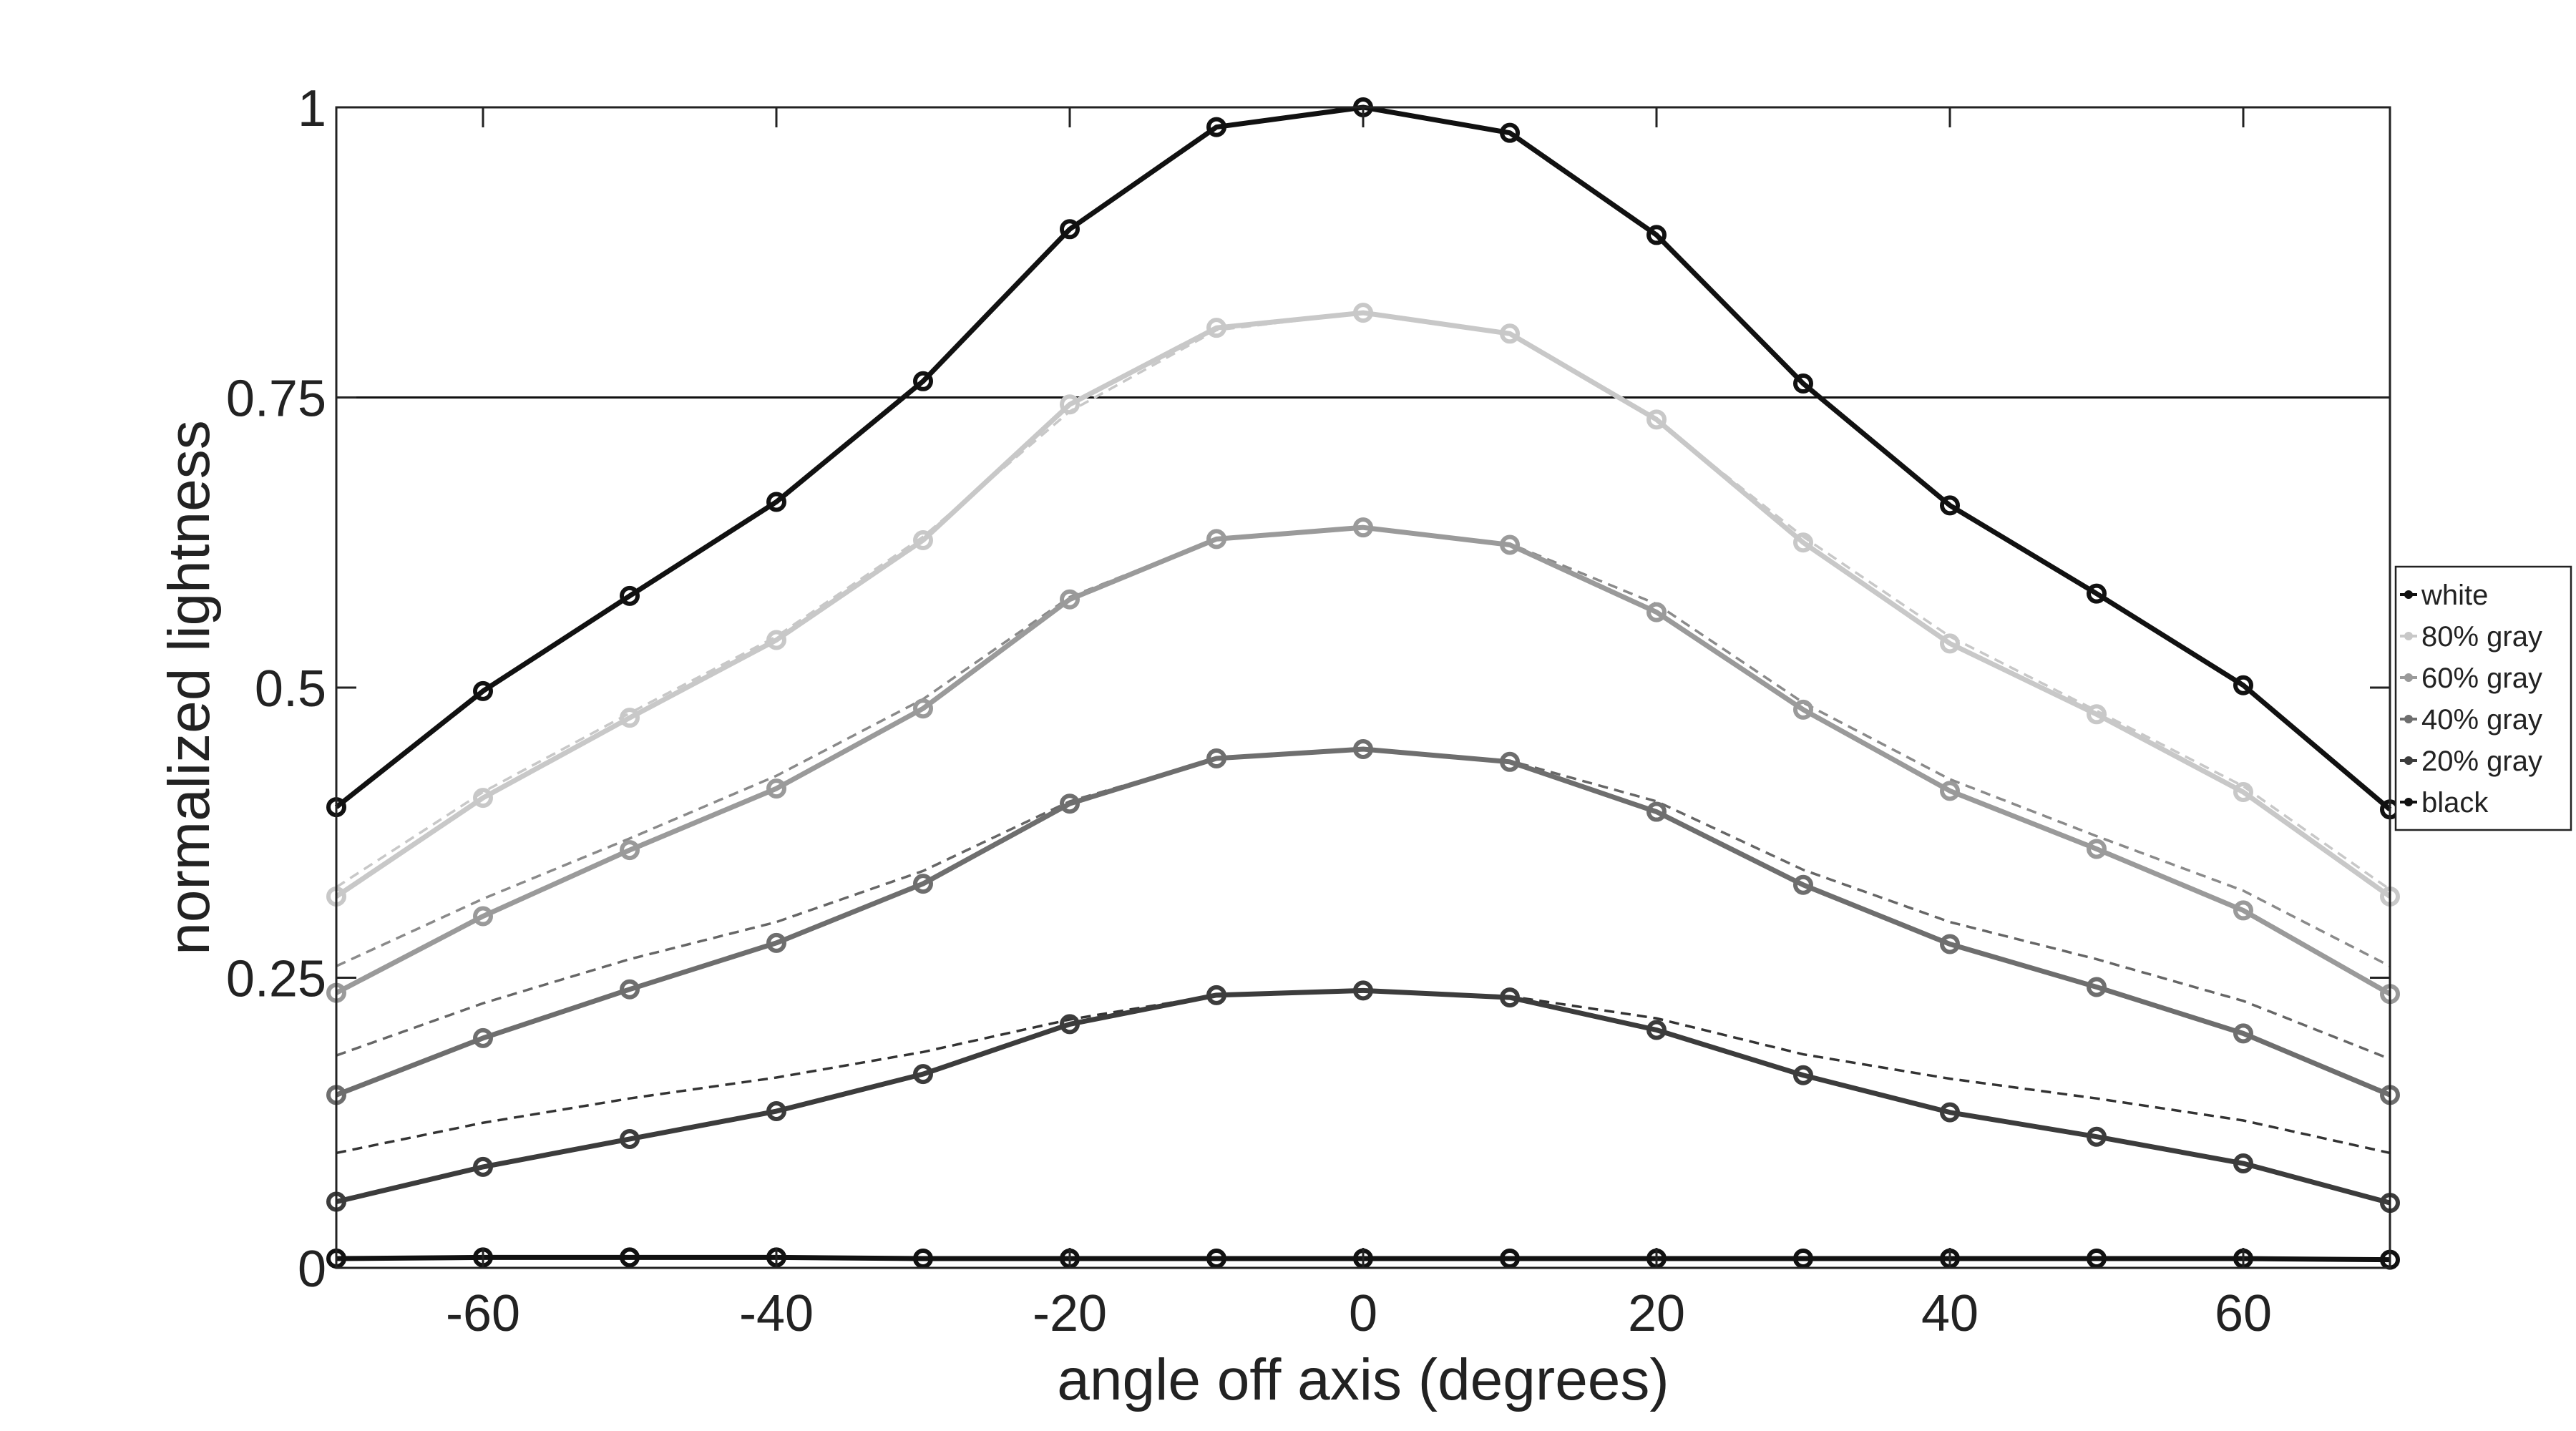 The image size is (2576, 1431). What do you see at coordinates (1363, 1313) in the screenshot?
I see `x-tick-label: 0` at bounding box center [1363, 1313].